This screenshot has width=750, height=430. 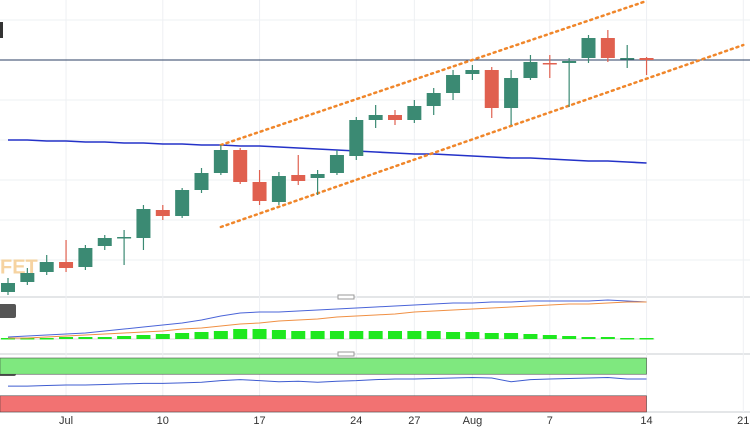 I want to click on moving-average, so click(x=327, y=151).